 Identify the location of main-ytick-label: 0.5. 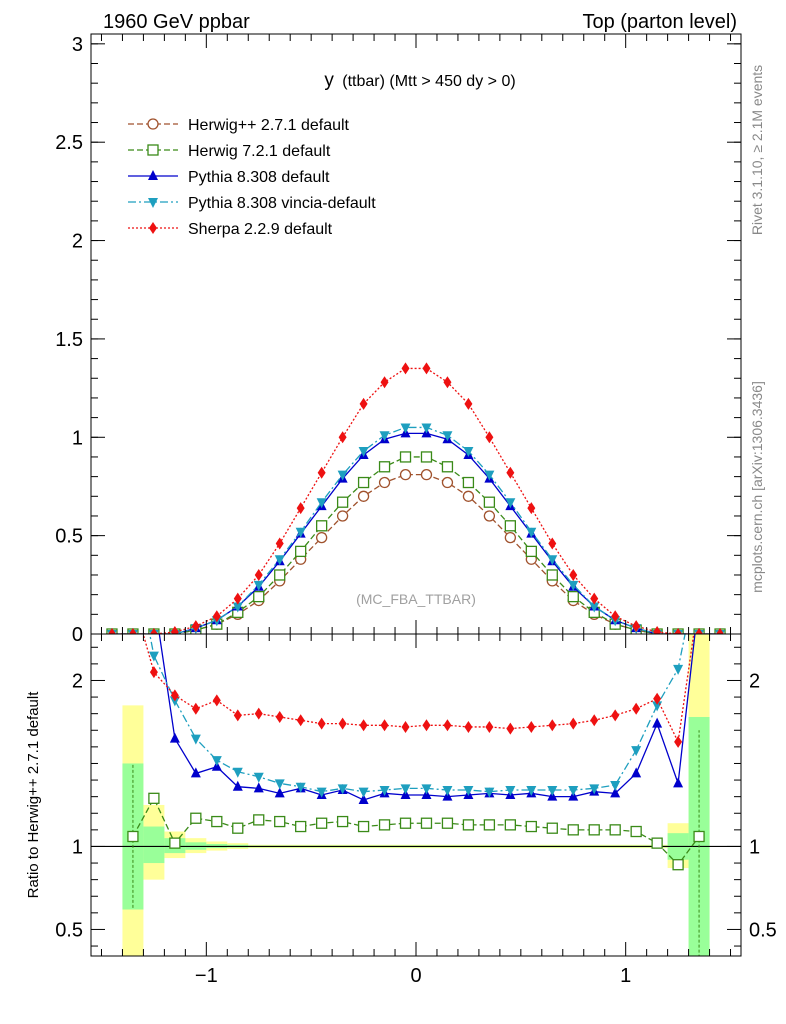
(69, 537).